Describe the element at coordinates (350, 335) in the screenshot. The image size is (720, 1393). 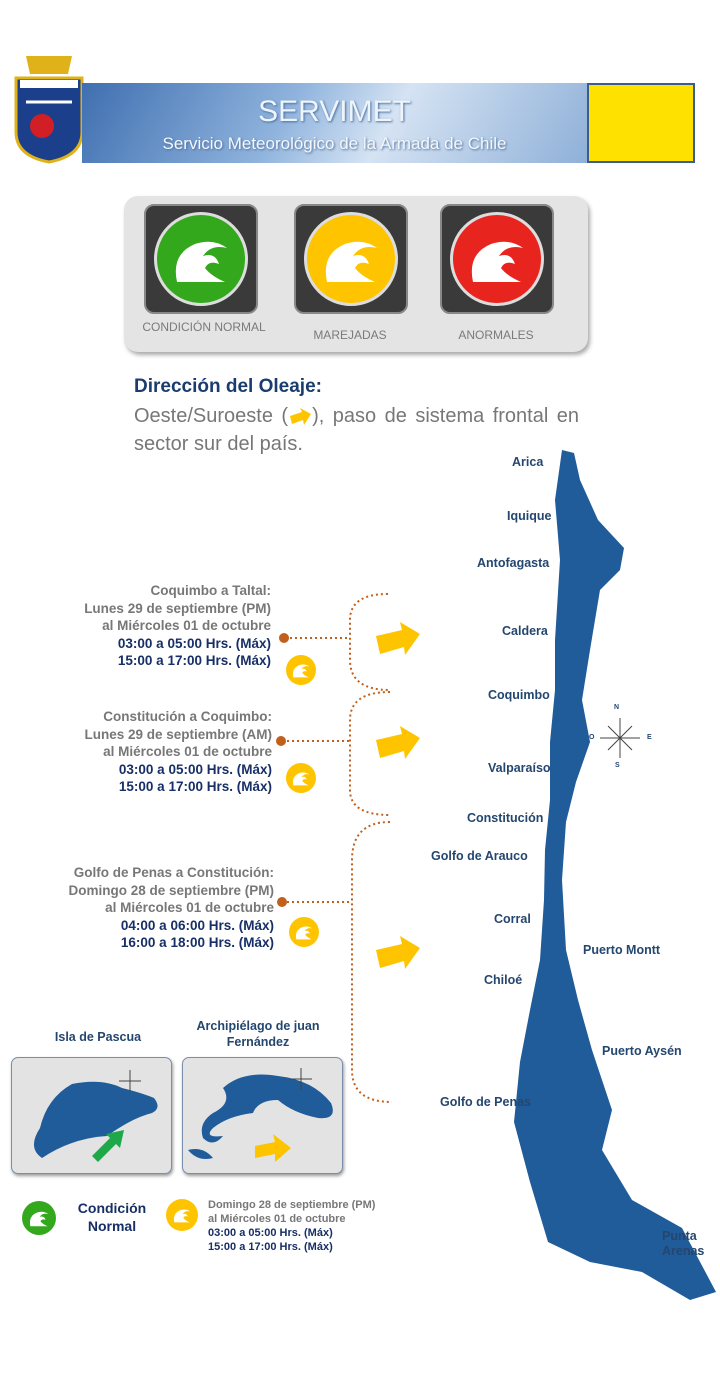
I see `legend-label: MAREJADAS` at that location.